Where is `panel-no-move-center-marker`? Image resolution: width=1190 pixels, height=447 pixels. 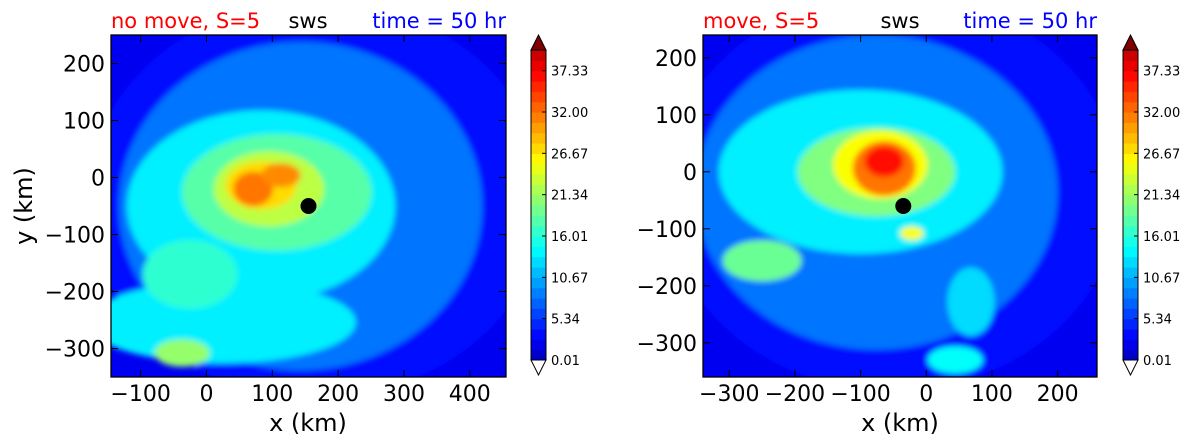
panel-no-move-center-marker is located at coordinates (308, 206).